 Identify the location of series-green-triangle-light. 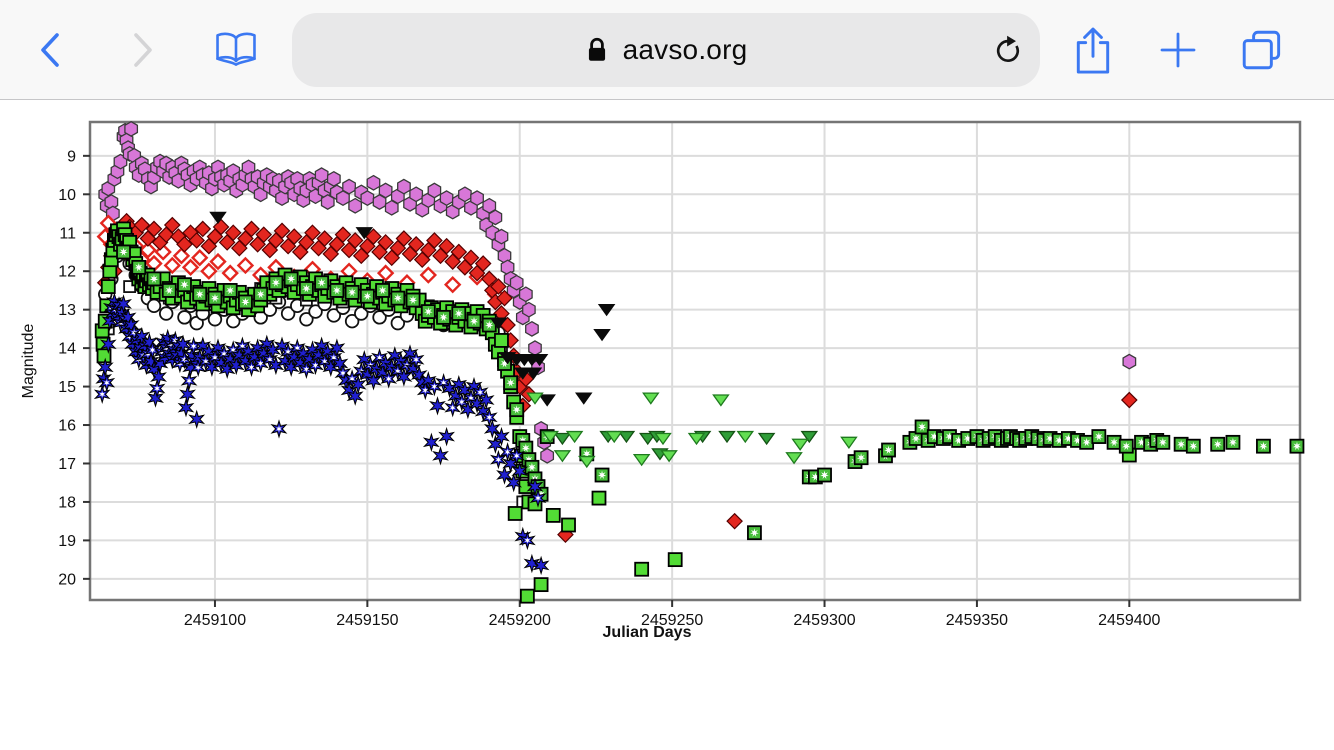
(692, 430).